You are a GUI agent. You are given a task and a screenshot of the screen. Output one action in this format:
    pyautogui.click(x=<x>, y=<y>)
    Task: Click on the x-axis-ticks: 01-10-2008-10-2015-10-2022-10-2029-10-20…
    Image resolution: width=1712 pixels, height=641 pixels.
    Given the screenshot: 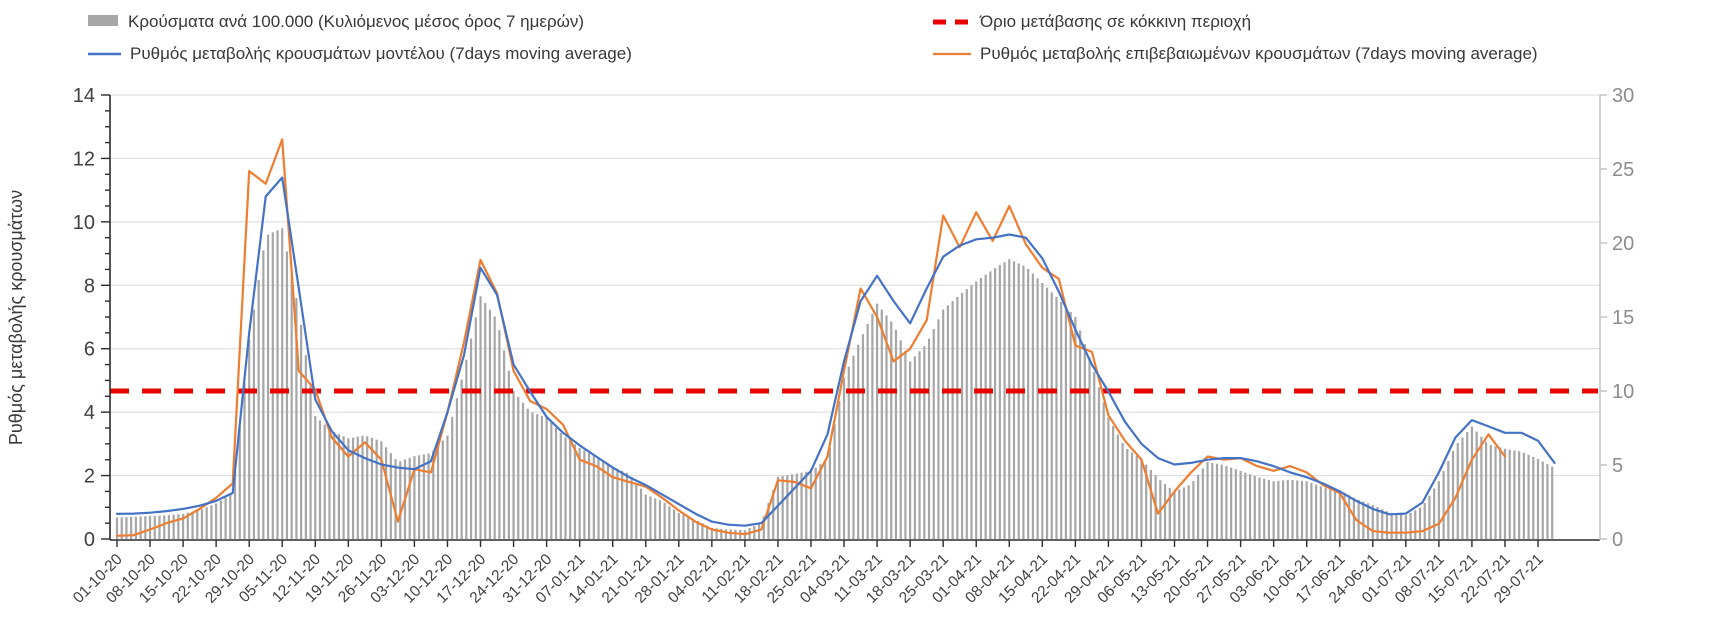 What is the action you would take?
    pyautogui.click(x=808, y=573)
    